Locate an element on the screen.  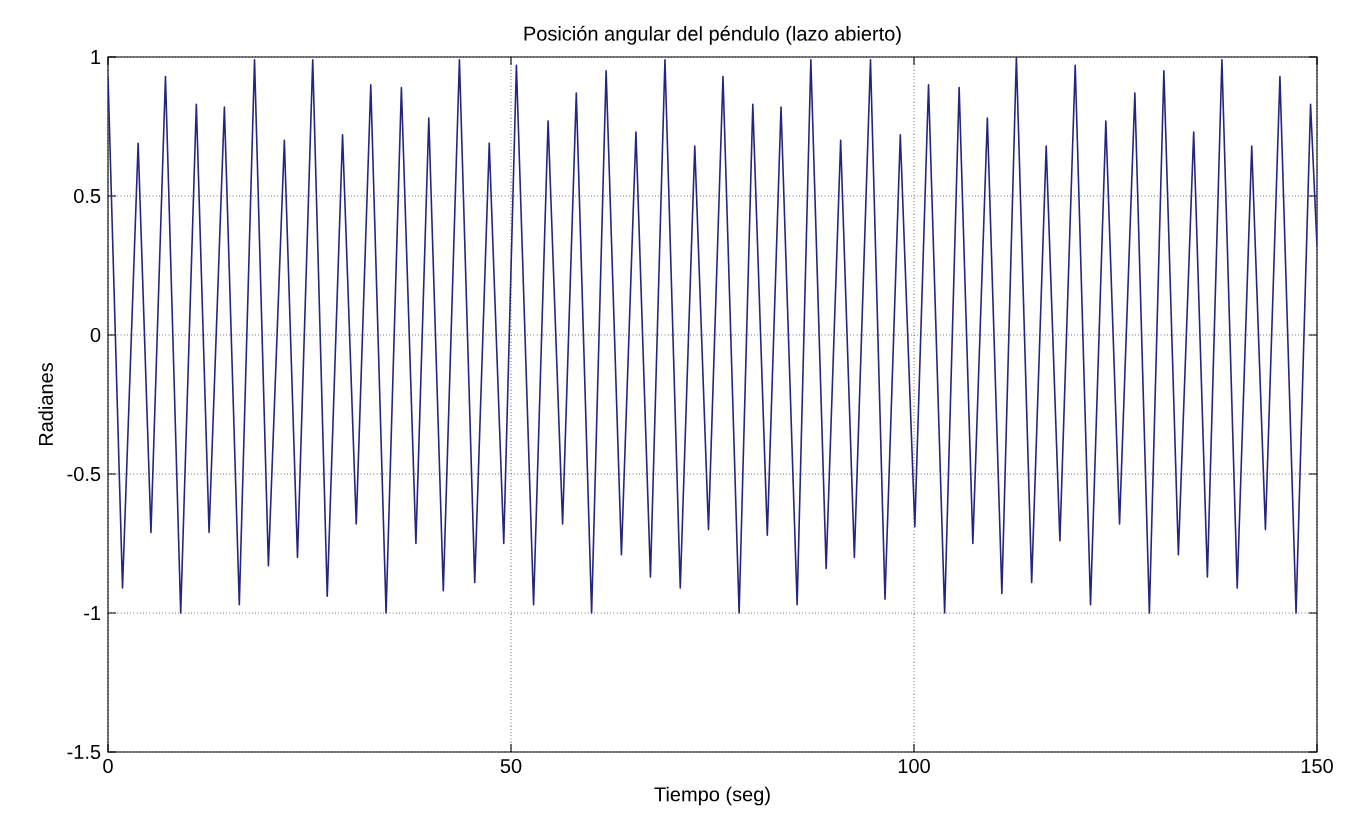
y-tick-label: 1 is located at coordinates (96, 57).